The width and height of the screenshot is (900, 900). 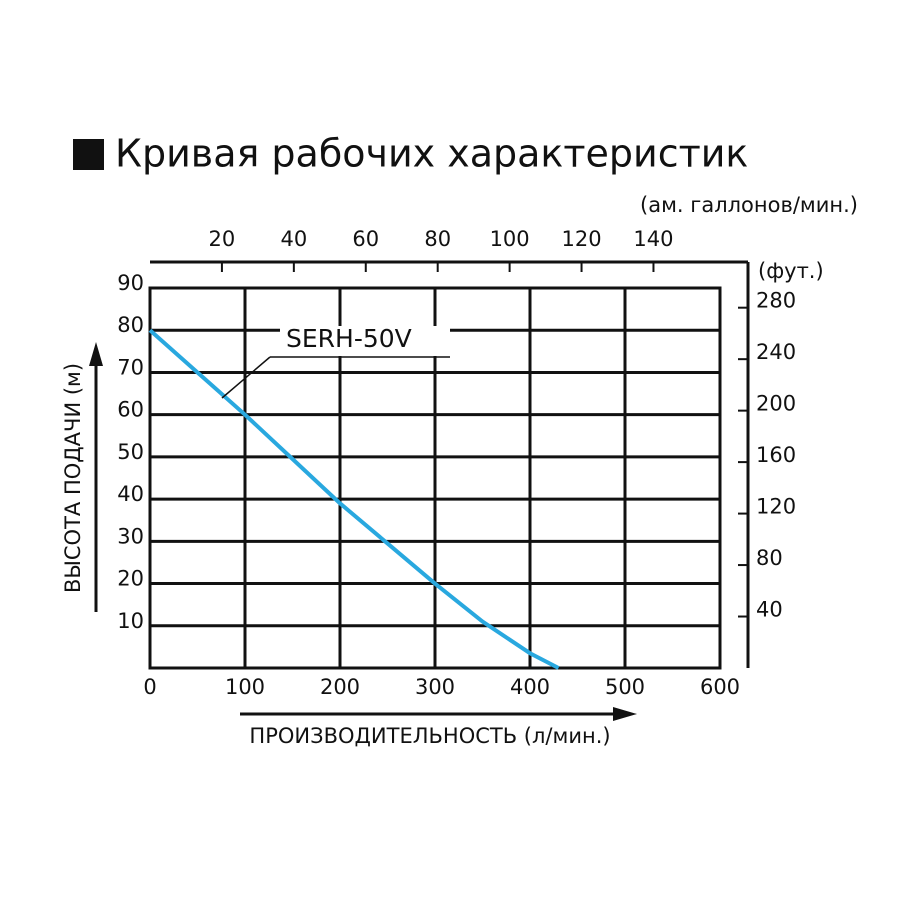 What do you see at coordinates (510, 239) in the screenshot?
I see `x2-tick-label: 100` at bounding box center [510, 239].